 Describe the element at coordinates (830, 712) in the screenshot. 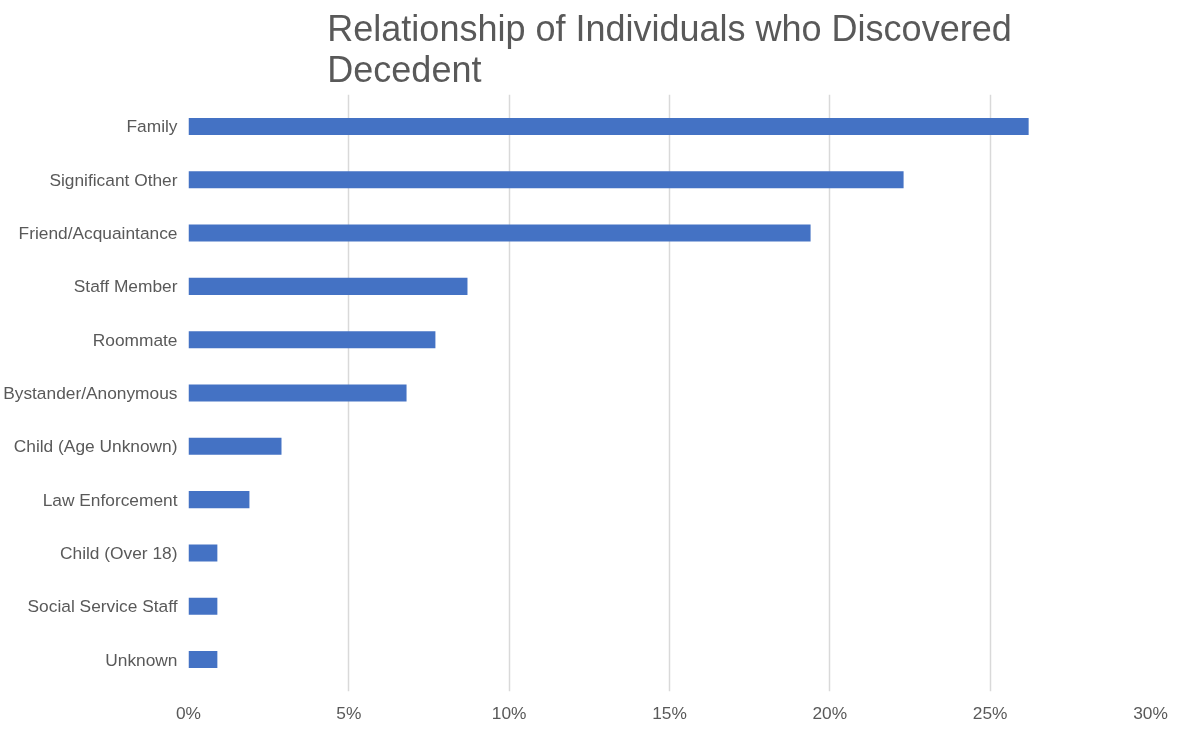

I see `x-tick-label: 20%` at that location.